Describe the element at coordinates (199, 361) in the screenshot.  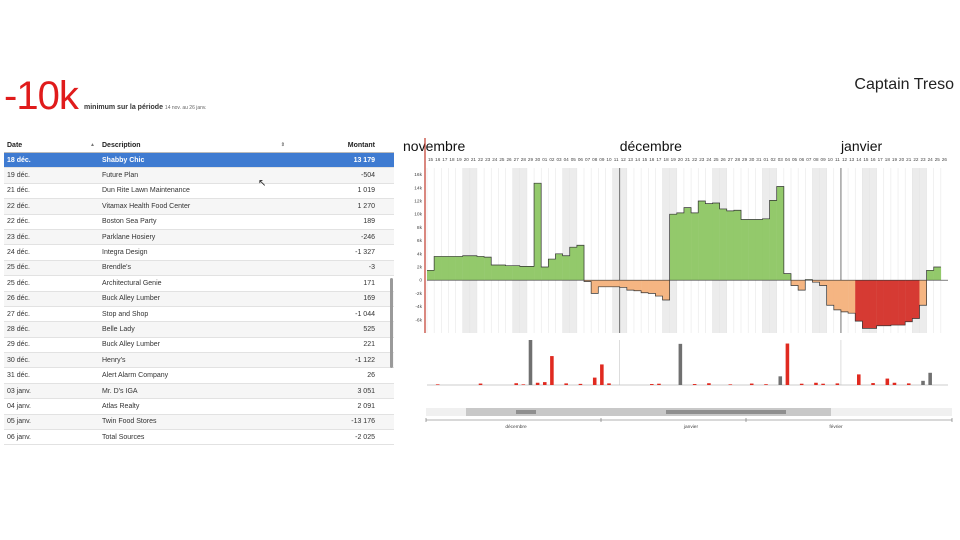
I see `table-row: 30 déc. Henry's -1 122` at that location.